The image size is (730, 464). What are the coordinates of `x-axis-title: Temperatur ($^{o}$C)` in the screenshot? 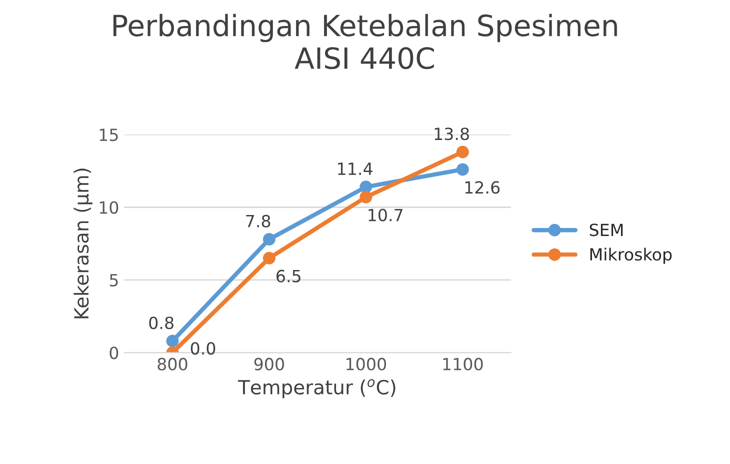 It's located at (317, 388).